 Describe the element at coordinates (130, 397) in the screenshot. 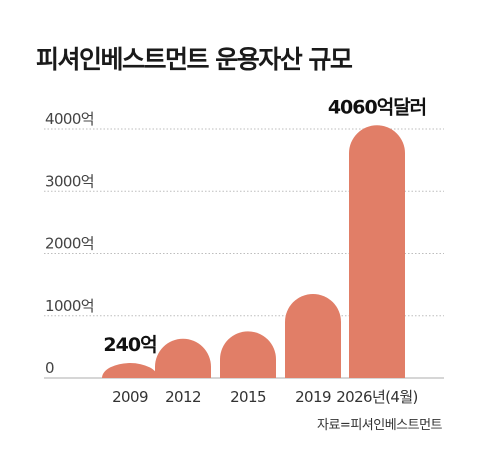

I see `x-tick-label-0: 2009` at that location.